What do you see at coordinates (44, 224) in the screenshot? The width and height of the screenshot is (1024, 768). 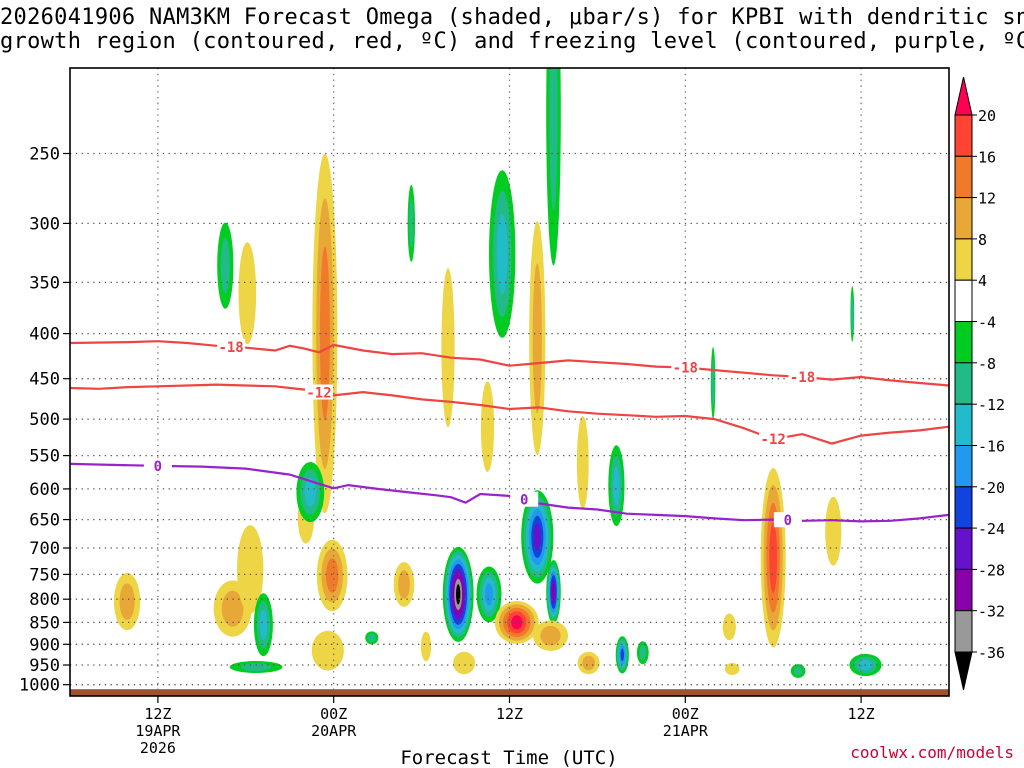 I see `y-tick-label-300: 300` at bounding box center [44, 224].